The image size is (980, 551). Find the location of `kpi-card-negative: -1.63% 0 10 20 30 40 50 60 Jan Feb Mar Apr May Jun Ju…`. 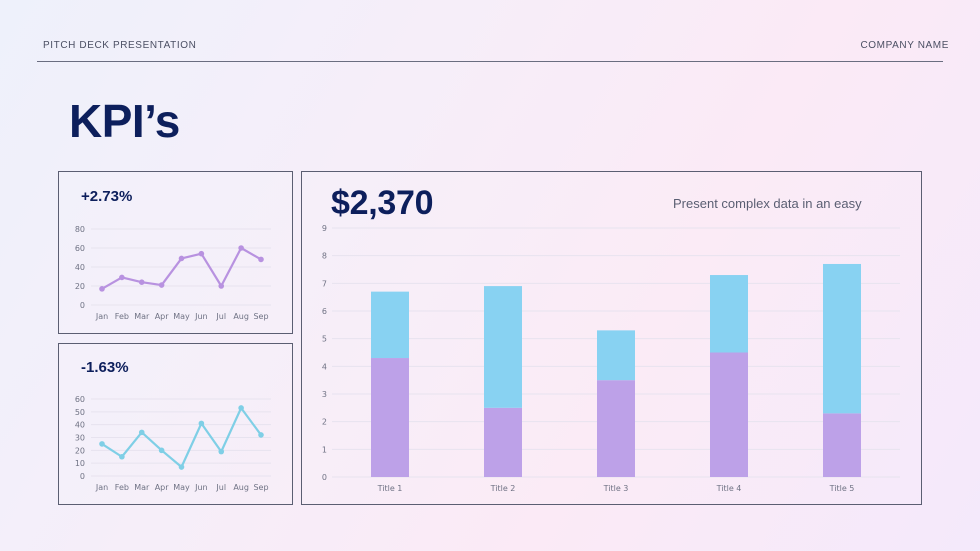

kpi-card-negative: -1.63% 0 10 20 30 40 50 60 Jan Feb Mar Apr May Jun Ju… is located at coordinates (175, 424).